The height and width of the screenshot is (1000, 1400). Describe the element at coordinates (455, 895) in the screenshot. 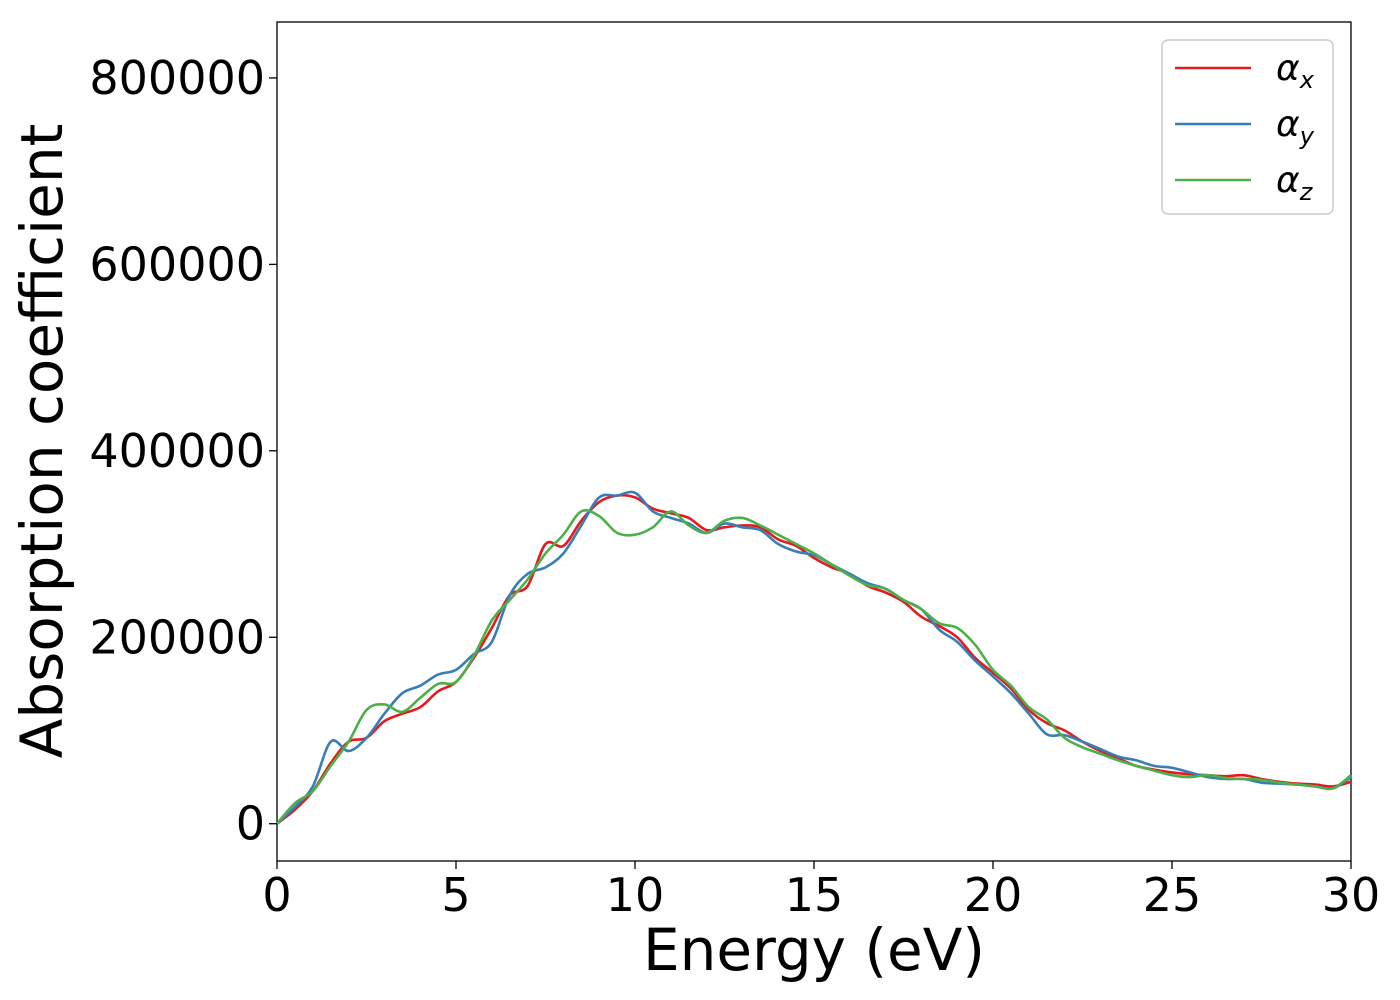

I see `x-tick-label: 5` at that location.